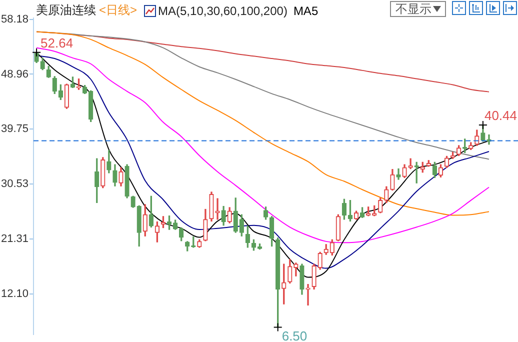  I want to click on chart-title: 美原油连续, so click(66, 10).